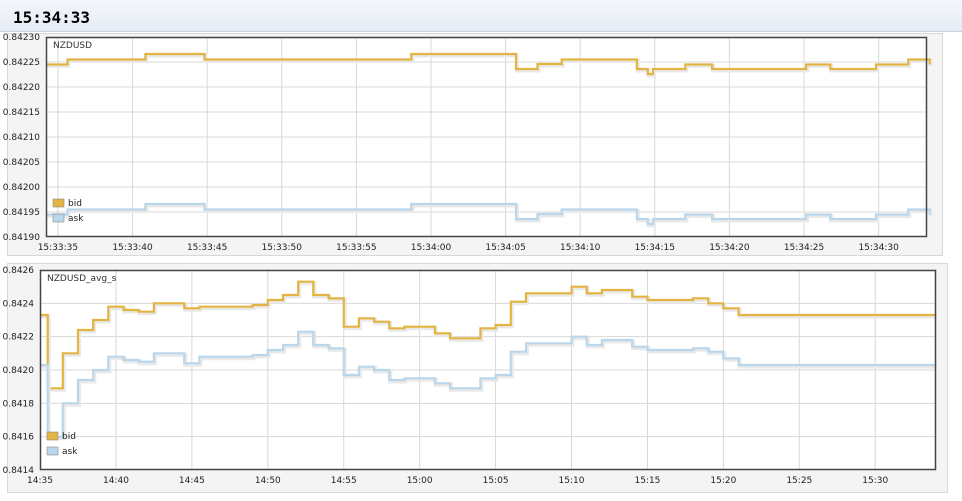  What do you see at coordinates (282, 248) in the screenshot?
I see `x-tick-label: 15:33:50` at bounding box center [282, 248].